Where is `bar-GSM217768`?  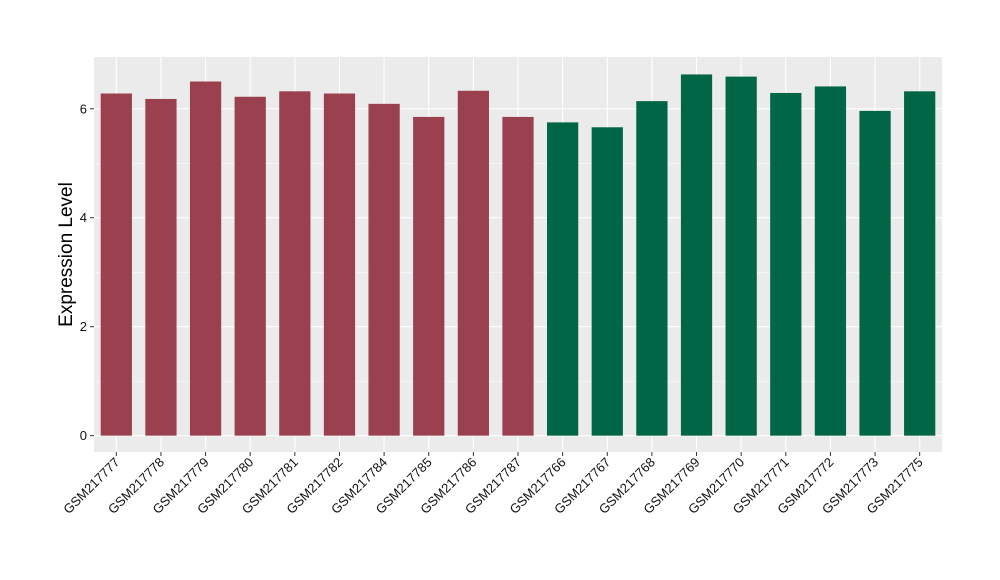 bar-GSM217768 is located at coordinates (652, 268).